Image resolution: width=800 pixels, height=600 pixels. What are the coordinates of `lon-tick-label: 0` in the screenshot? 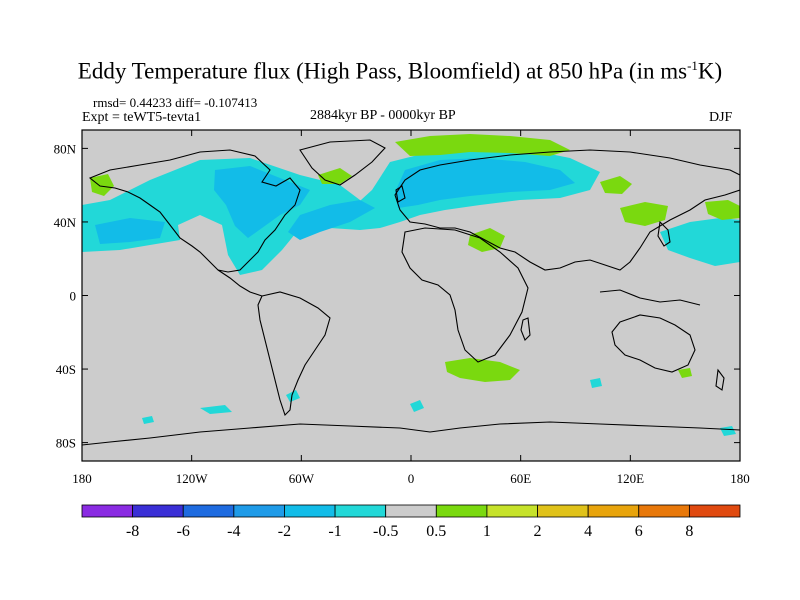 It's located at (411, 478).